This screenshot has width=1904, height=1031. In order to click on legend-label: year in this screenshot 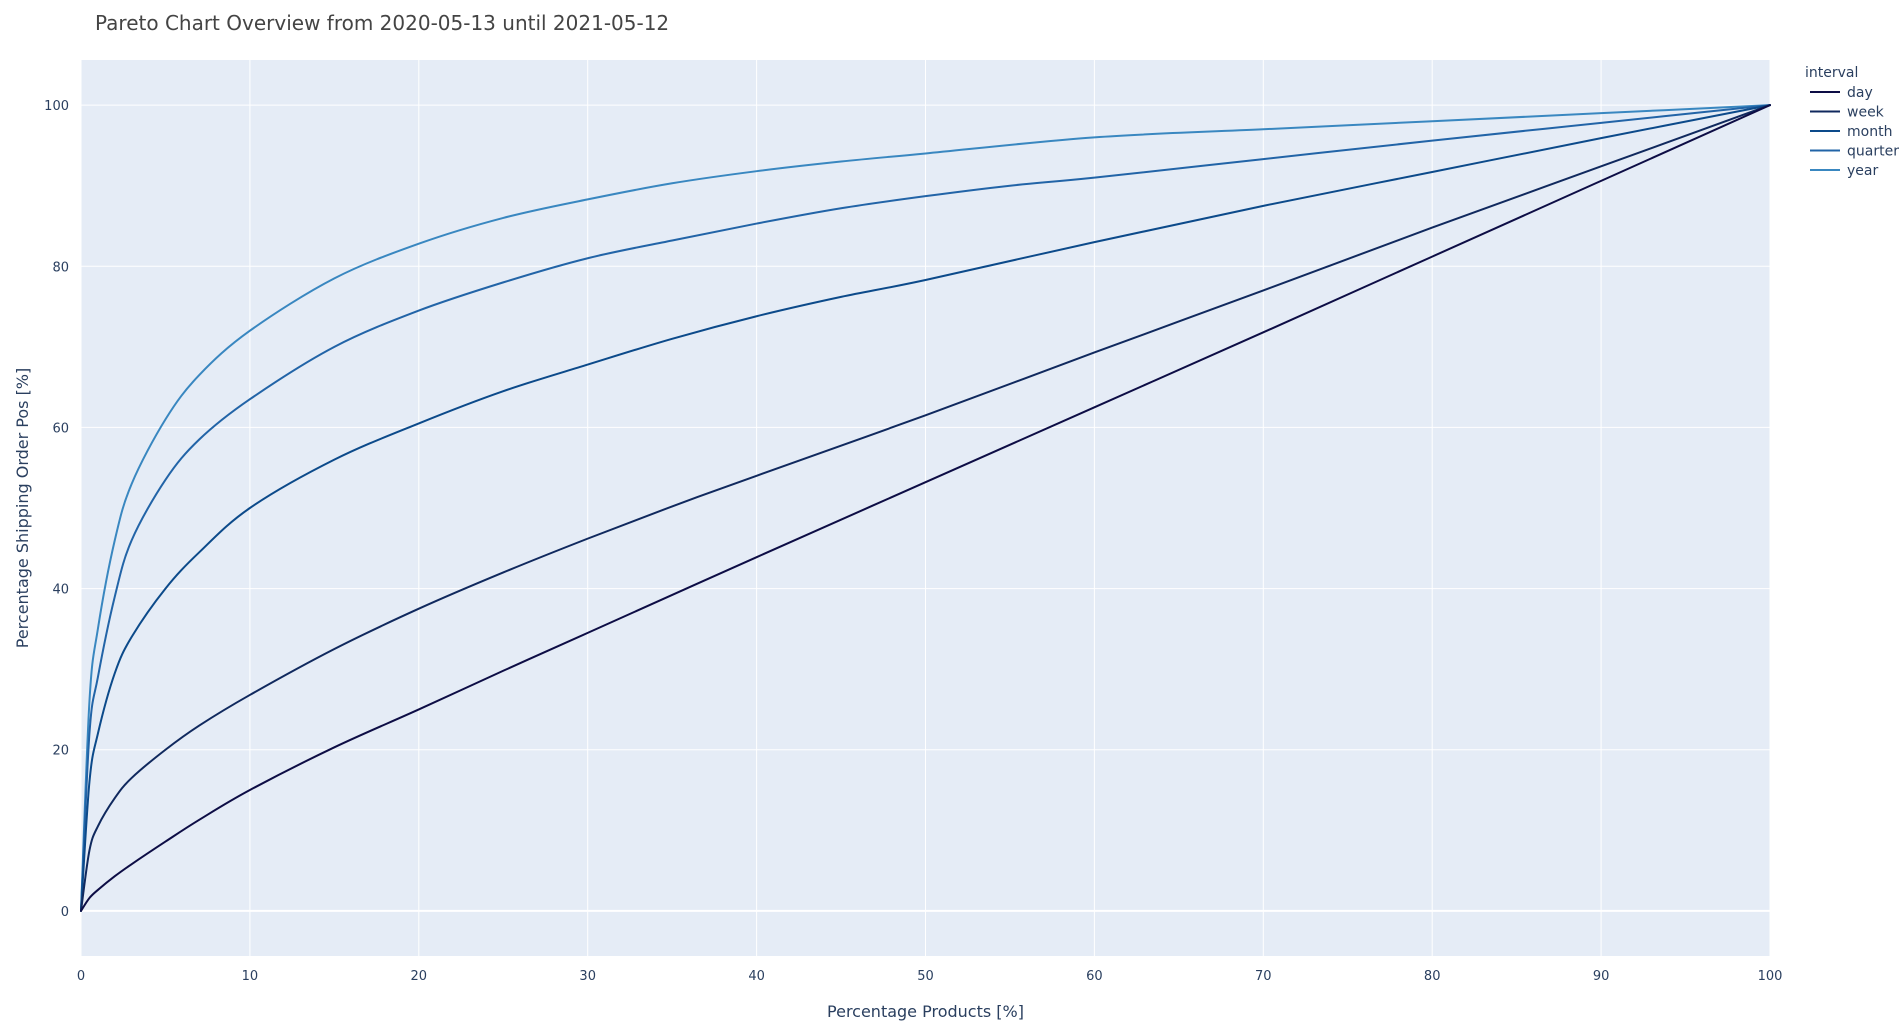, I will do `click(1862, 171)`.